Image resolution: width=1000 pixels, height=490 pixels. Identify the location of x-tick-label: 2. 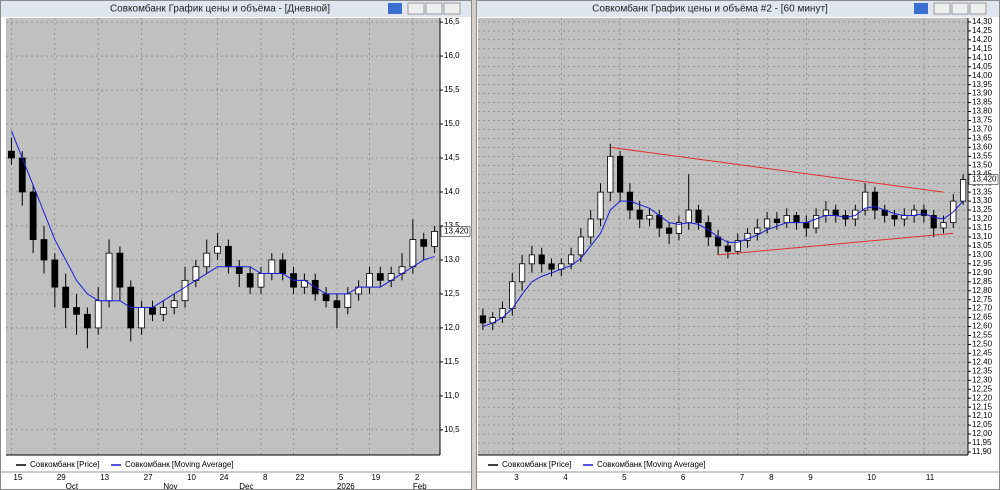
(417, 477).